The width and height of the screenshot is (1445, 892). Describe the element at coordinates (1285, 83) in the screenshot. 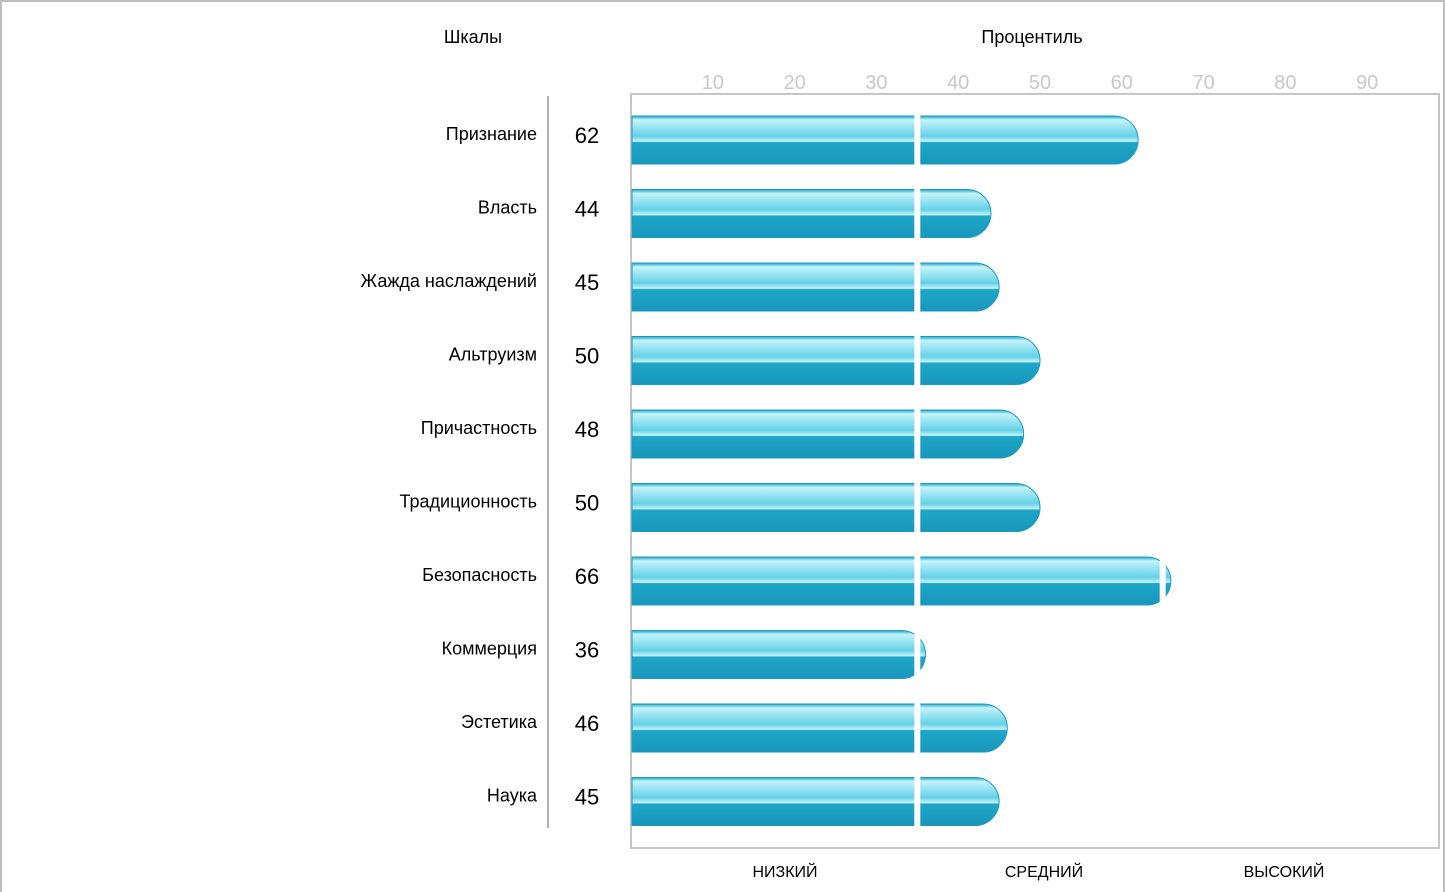

I see `x-tick-label: 80` at that location.